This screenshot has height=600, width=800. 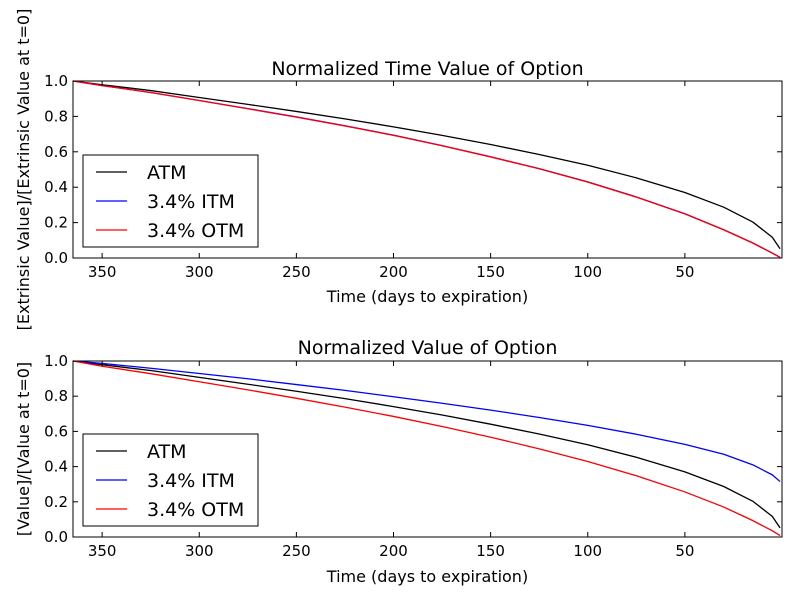 What do you see at coordinates (23, 449) in the screenshot?
I see `y-axis-label: [Value]/[Value at t=0]` at bounding box center [23, 449].